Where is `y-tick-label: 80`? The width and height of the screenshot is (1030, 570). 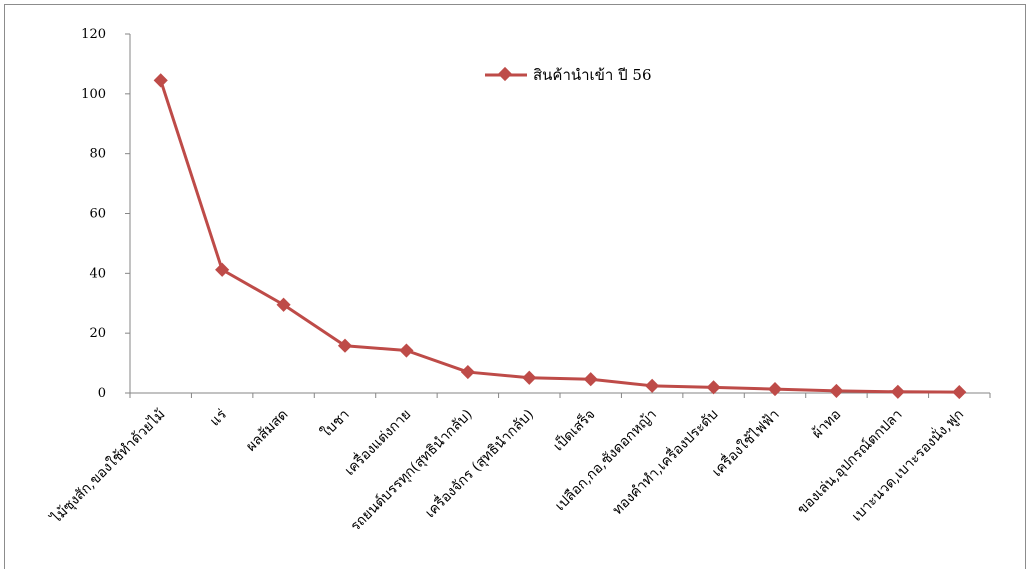
y-tick-label: 80 is located at coordinates (97, 154).